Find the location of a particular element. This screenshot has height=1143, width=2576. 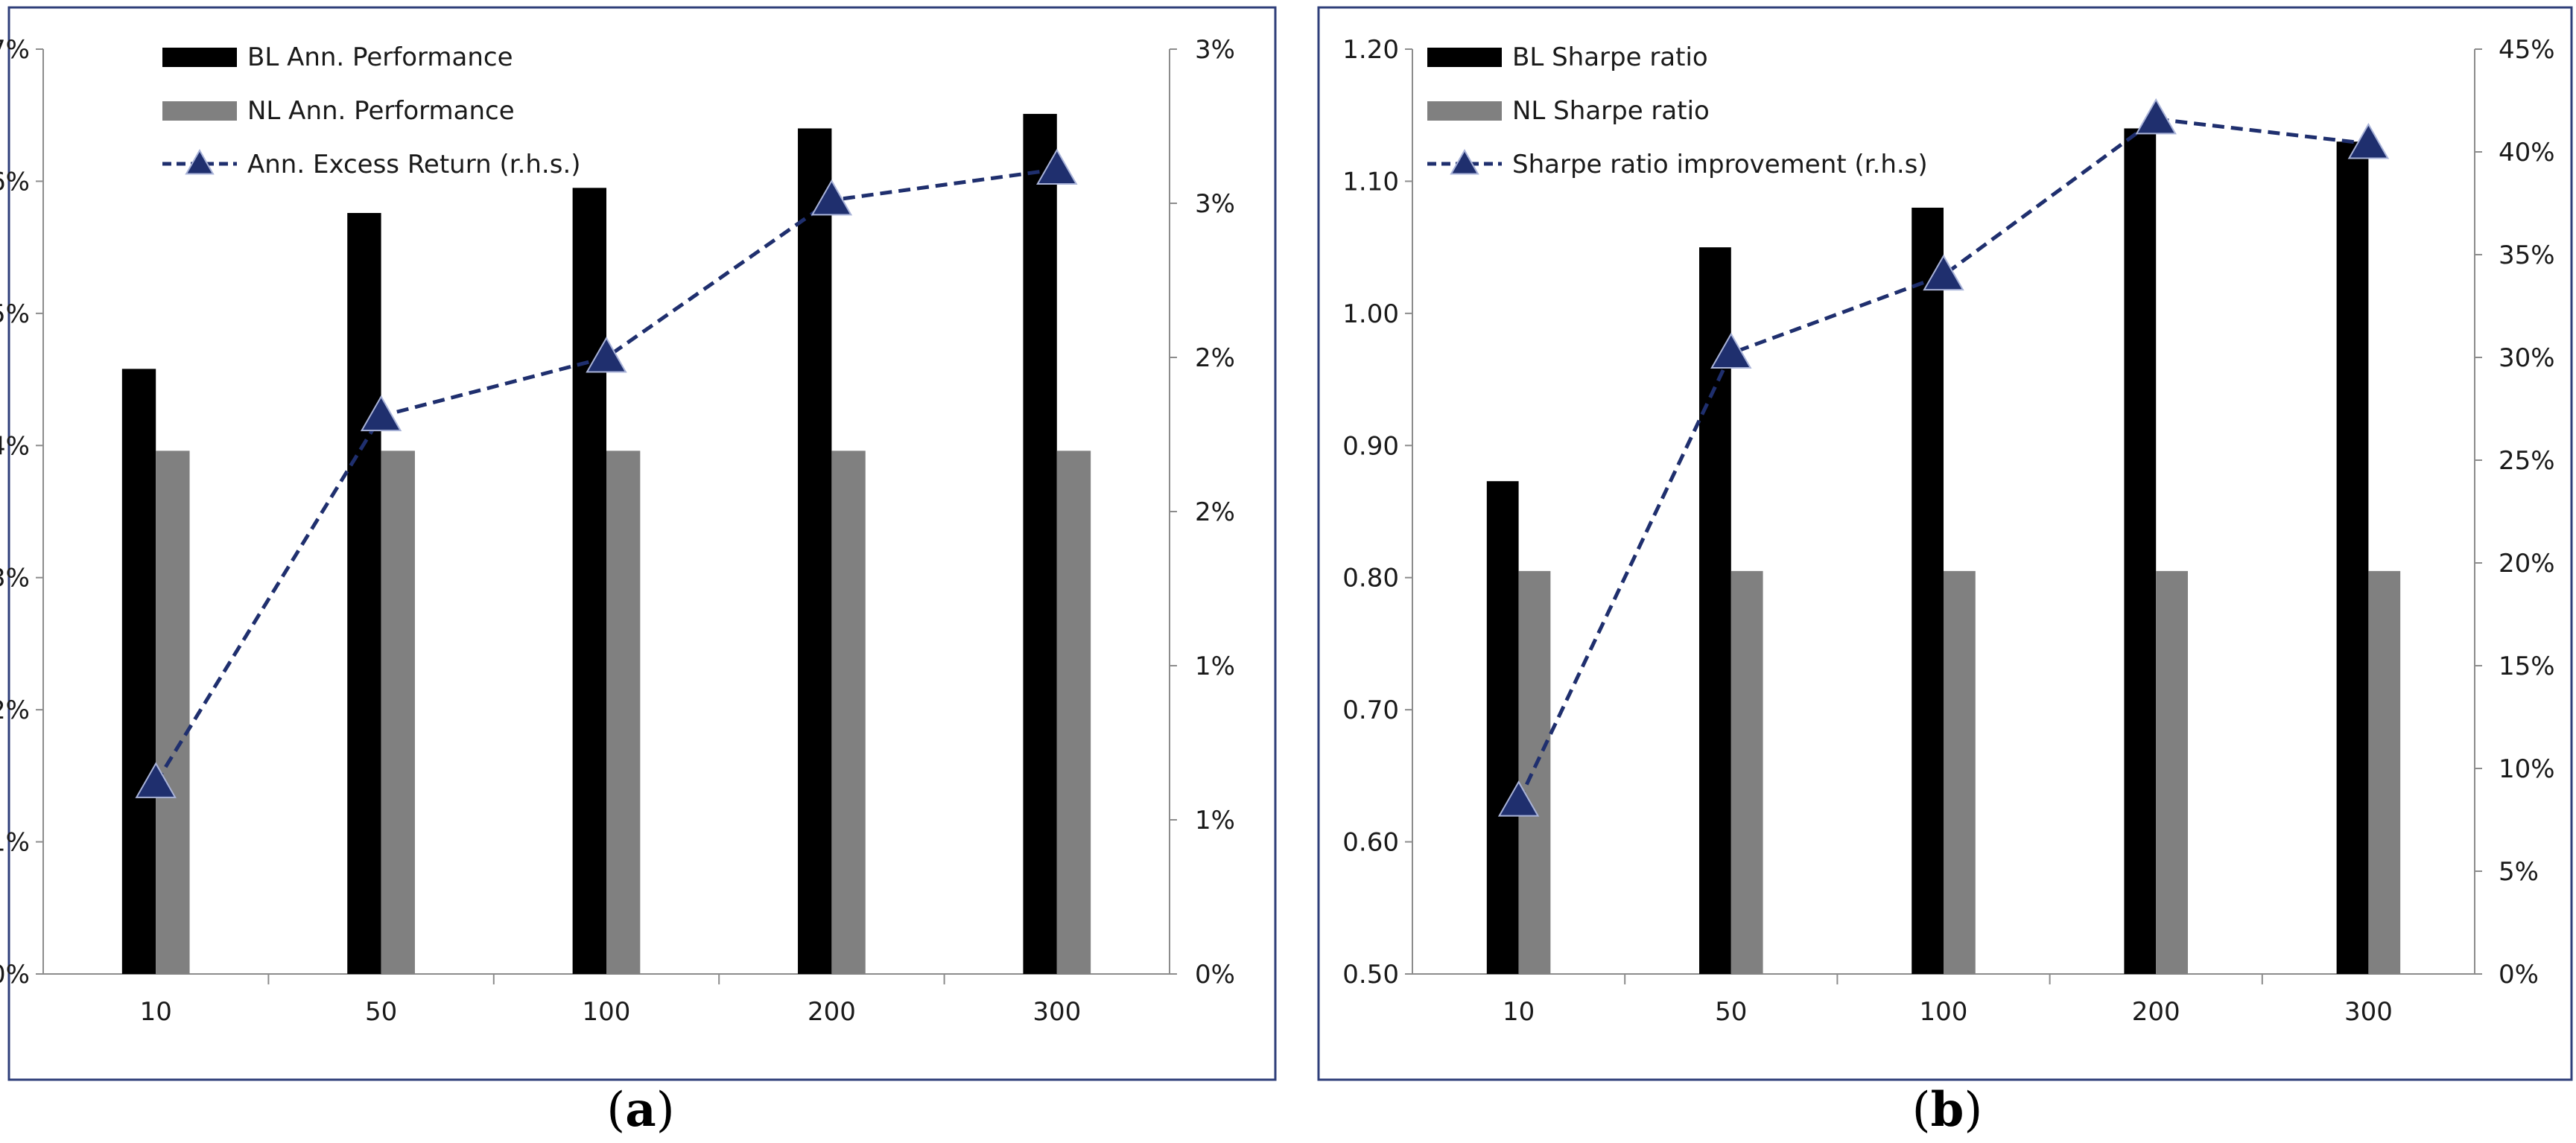

panel-b-right-tick-label: 45% is located at coordinates (2527, 50).